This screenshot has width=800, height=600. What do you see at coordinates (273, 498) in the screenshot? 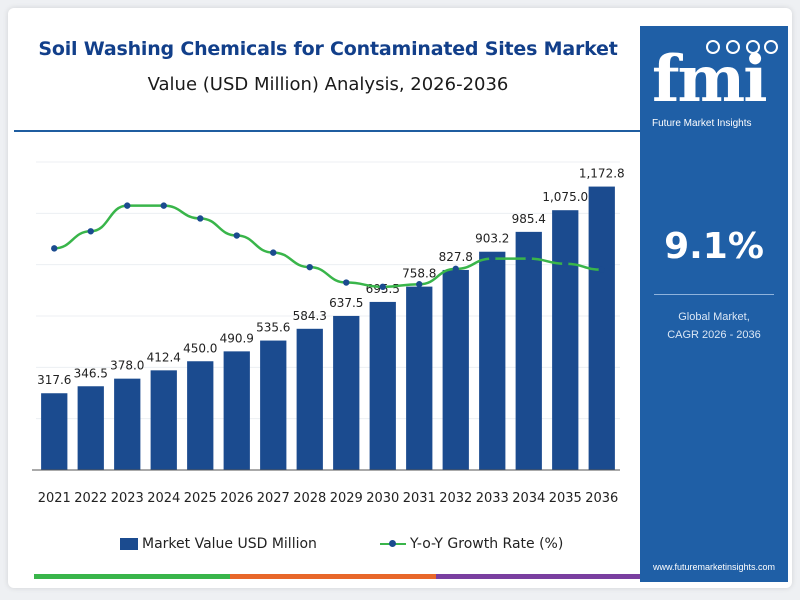
I see `x-tick-label: 2027` at bounding box center [273, 498].